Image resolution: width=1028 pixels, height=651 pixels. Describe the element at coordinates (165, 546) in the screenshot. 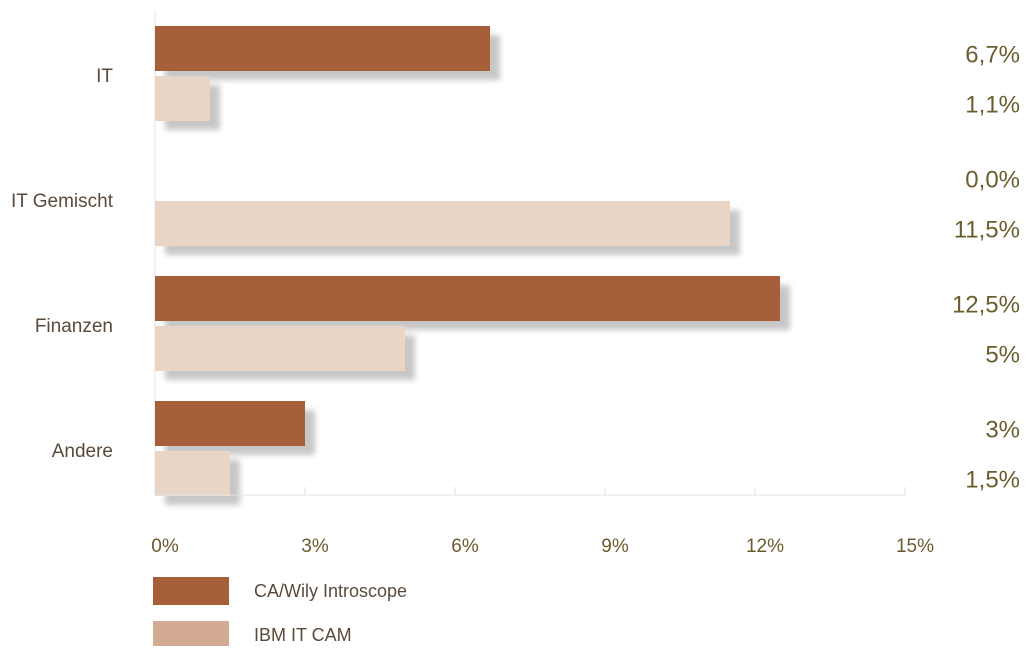

I see `x-tick-label: 0%` at that location.